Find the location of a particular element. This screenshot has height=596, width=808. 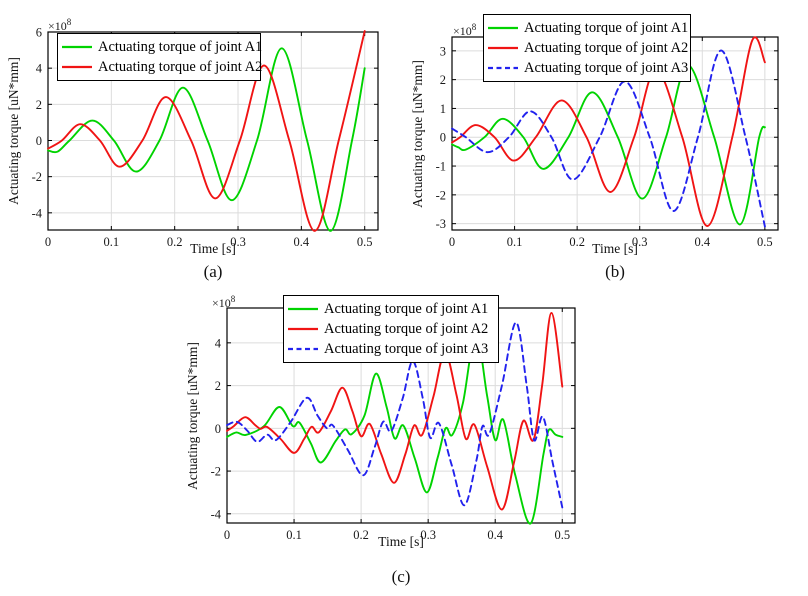

panel-label-c: (c) is located at coordinates (401, 576).